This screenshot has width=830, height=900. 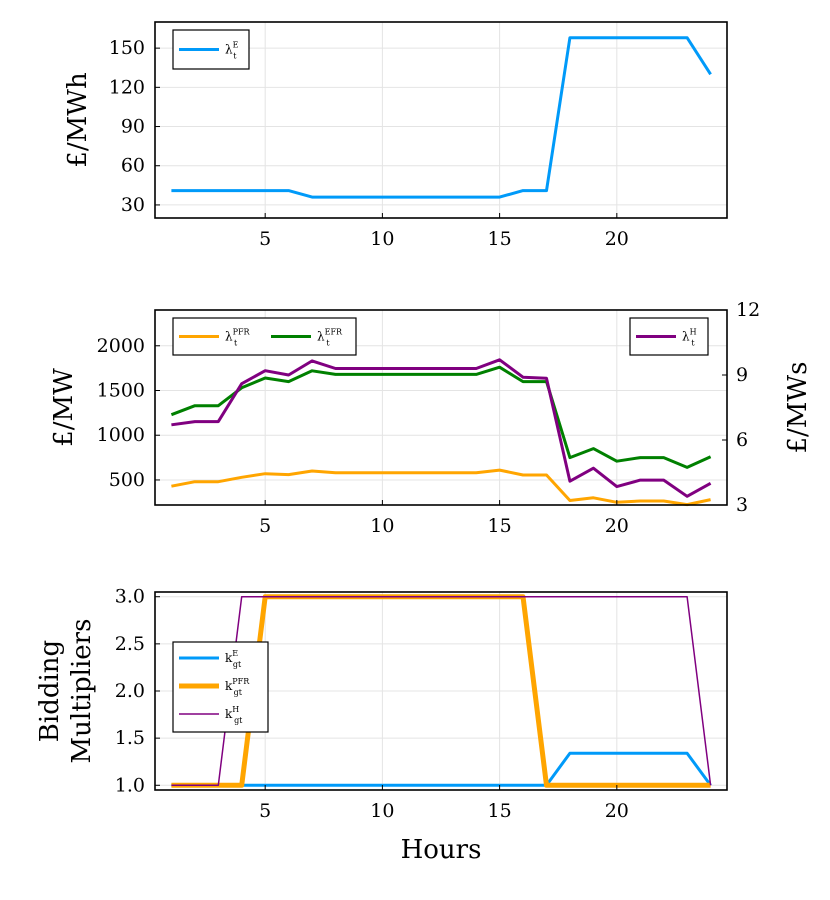 What do you see at coordinates (669, 336) in the screenshot?
I see `legend: λH tλ_t^H` at bounding box center [669, 336].